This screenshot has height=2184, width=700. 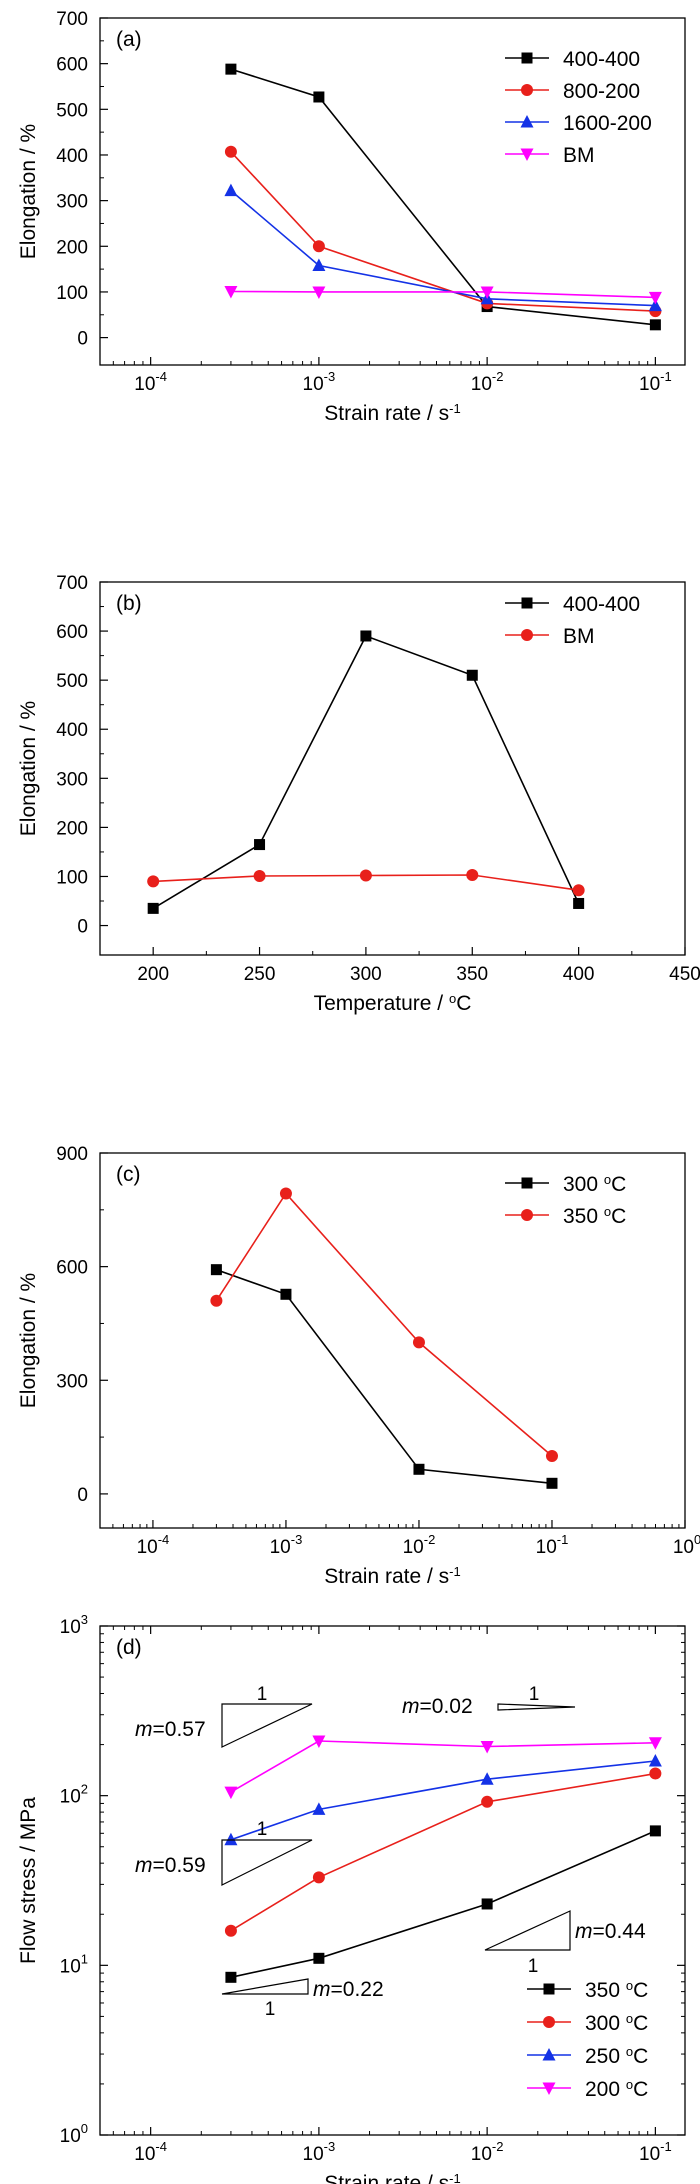 I want to click on legend-label: 1600-200, so click(x=607, y=123).